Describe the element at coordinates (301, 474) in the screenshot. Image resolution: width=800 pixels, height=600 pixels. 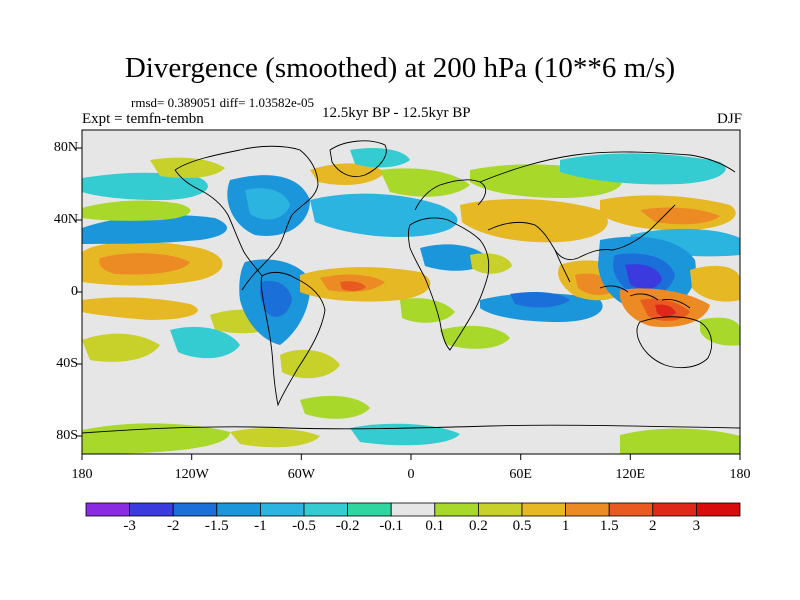
I see `lon-tick-label: 60W` at that location.